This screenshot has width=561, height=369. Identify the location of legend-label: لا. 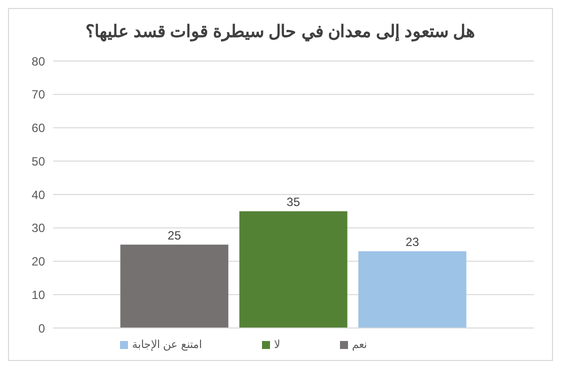
(277, 345).